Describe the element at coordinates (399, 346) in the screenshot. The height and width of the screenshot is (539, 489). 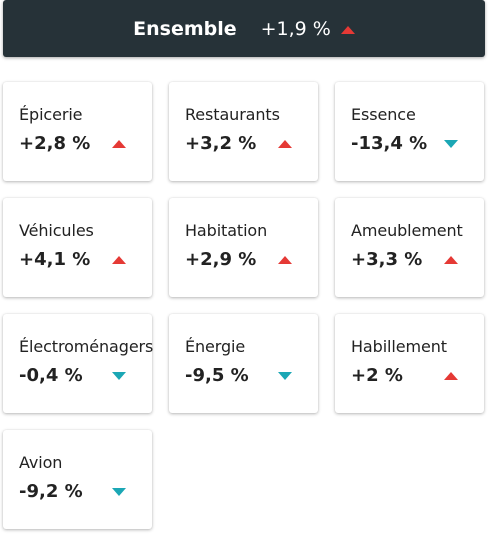
I see `category-label: Habillement` at that location.